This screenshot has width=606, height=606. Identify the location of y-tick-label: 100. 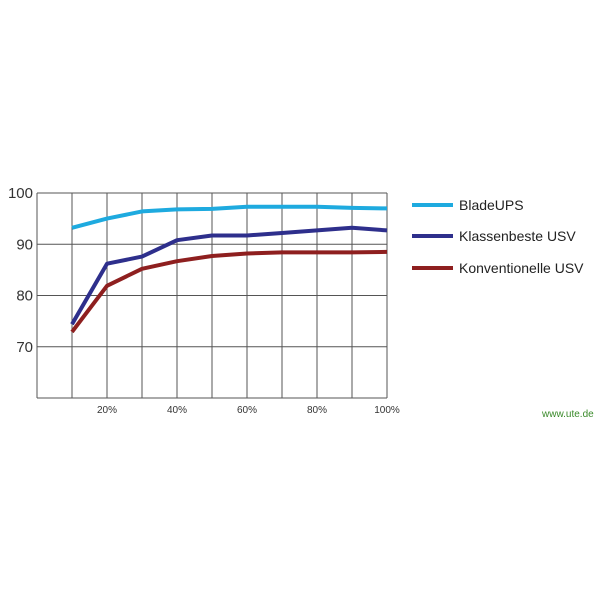
(20, 193).